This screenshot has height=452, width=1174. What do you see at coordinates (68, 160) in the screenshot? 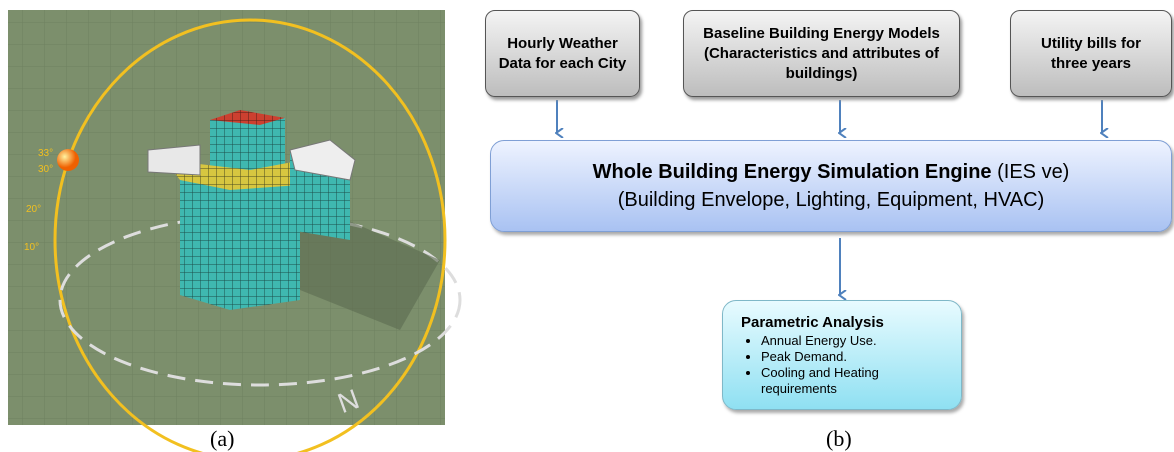
I see `sun` at bounding box center [68, 160].